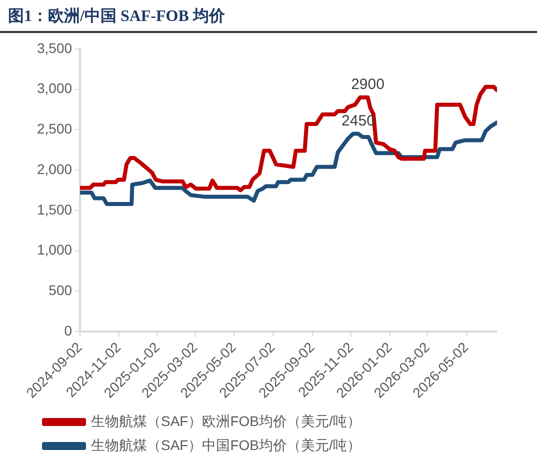 This screenshot has width=537, height=475. I want to click on y-tick-label: 2,000, so click(54, 168).